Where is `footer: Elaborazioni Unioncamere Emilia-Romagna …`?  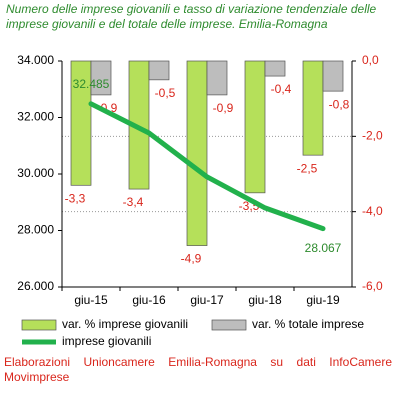
footer: Elaborazioni Unioncamere Emilia-Romagna … is located at coordinates (198, 369).